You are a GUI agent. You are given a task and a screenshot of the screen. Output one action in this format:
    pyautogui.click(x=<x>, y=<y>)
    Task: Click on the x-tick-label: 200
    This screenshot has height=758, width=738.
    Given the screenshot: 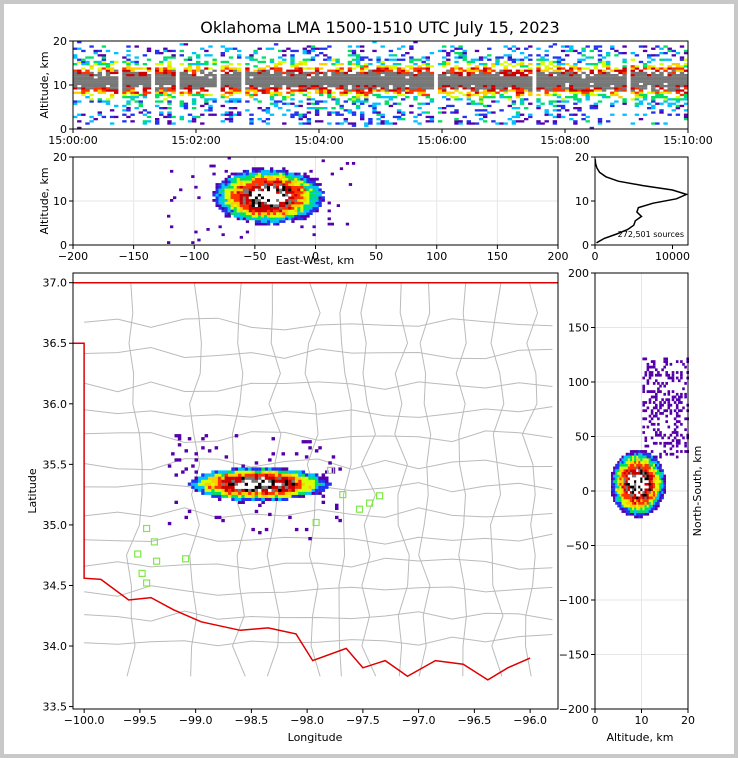 What is the action you would take?
    pyautogui.click(x=558, y=256)
    